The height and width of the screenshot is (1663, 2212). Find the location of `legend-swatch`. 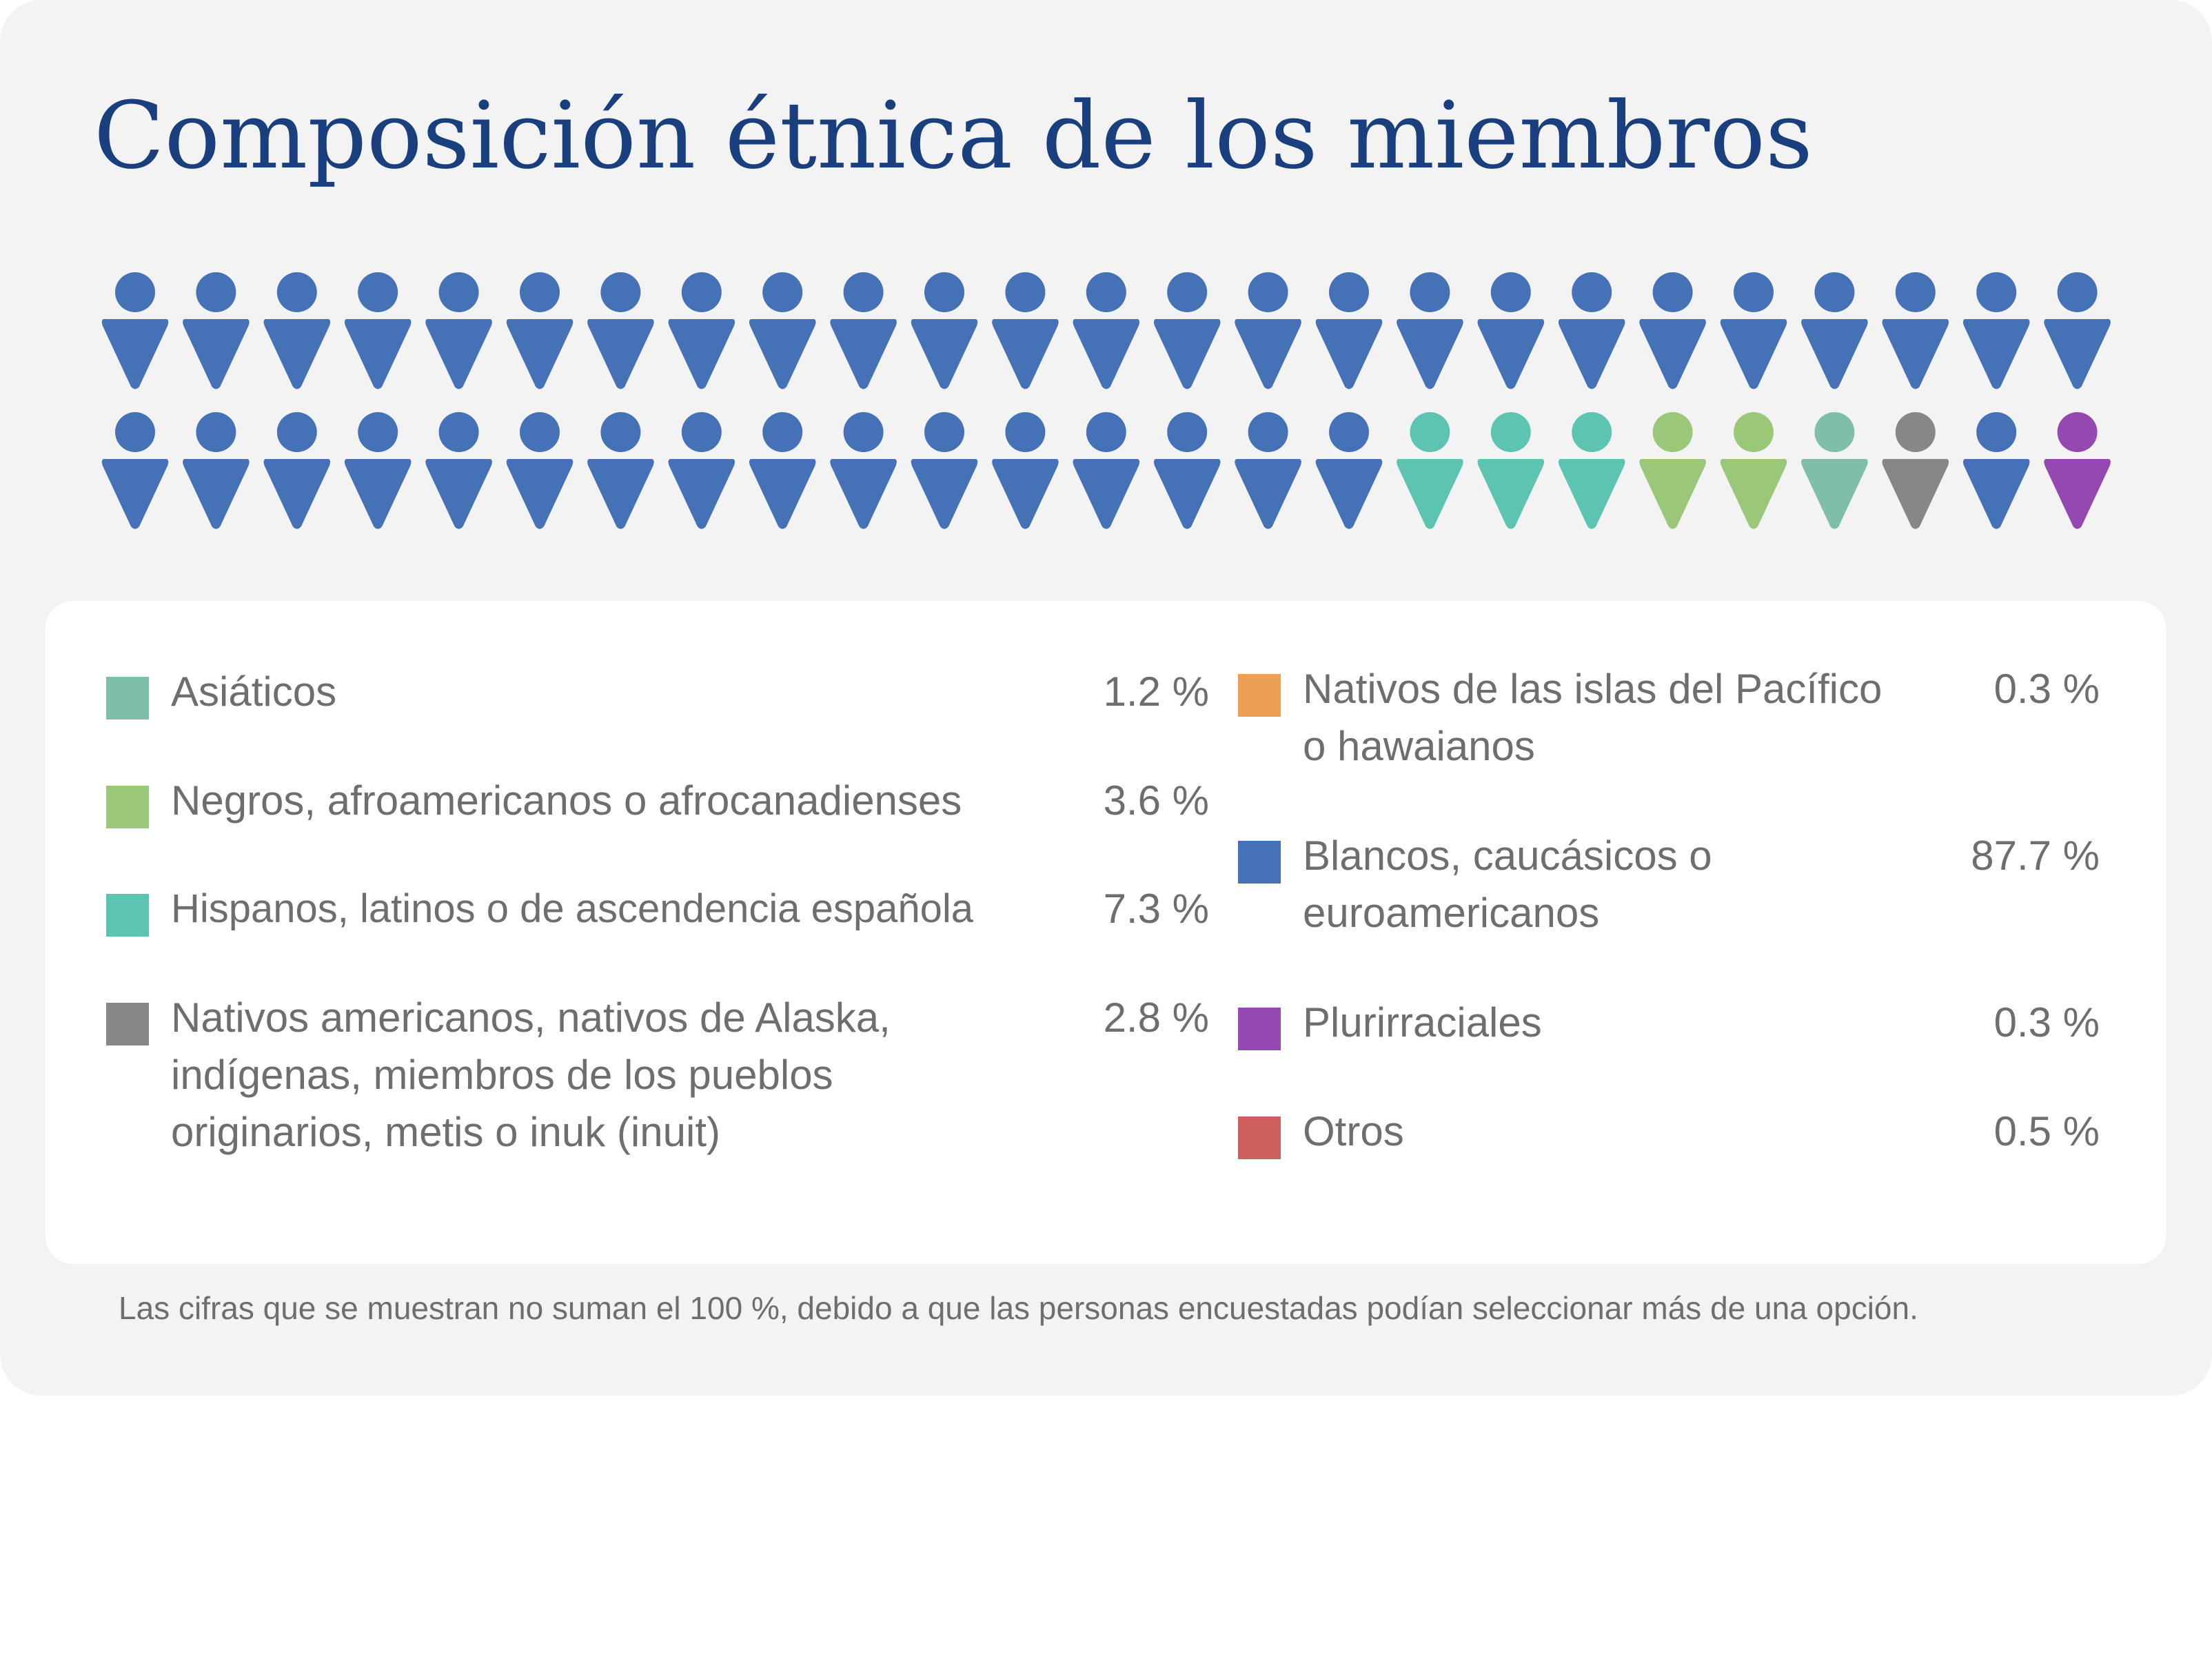

legend-swatch is located at coordinates (1259, 1137).